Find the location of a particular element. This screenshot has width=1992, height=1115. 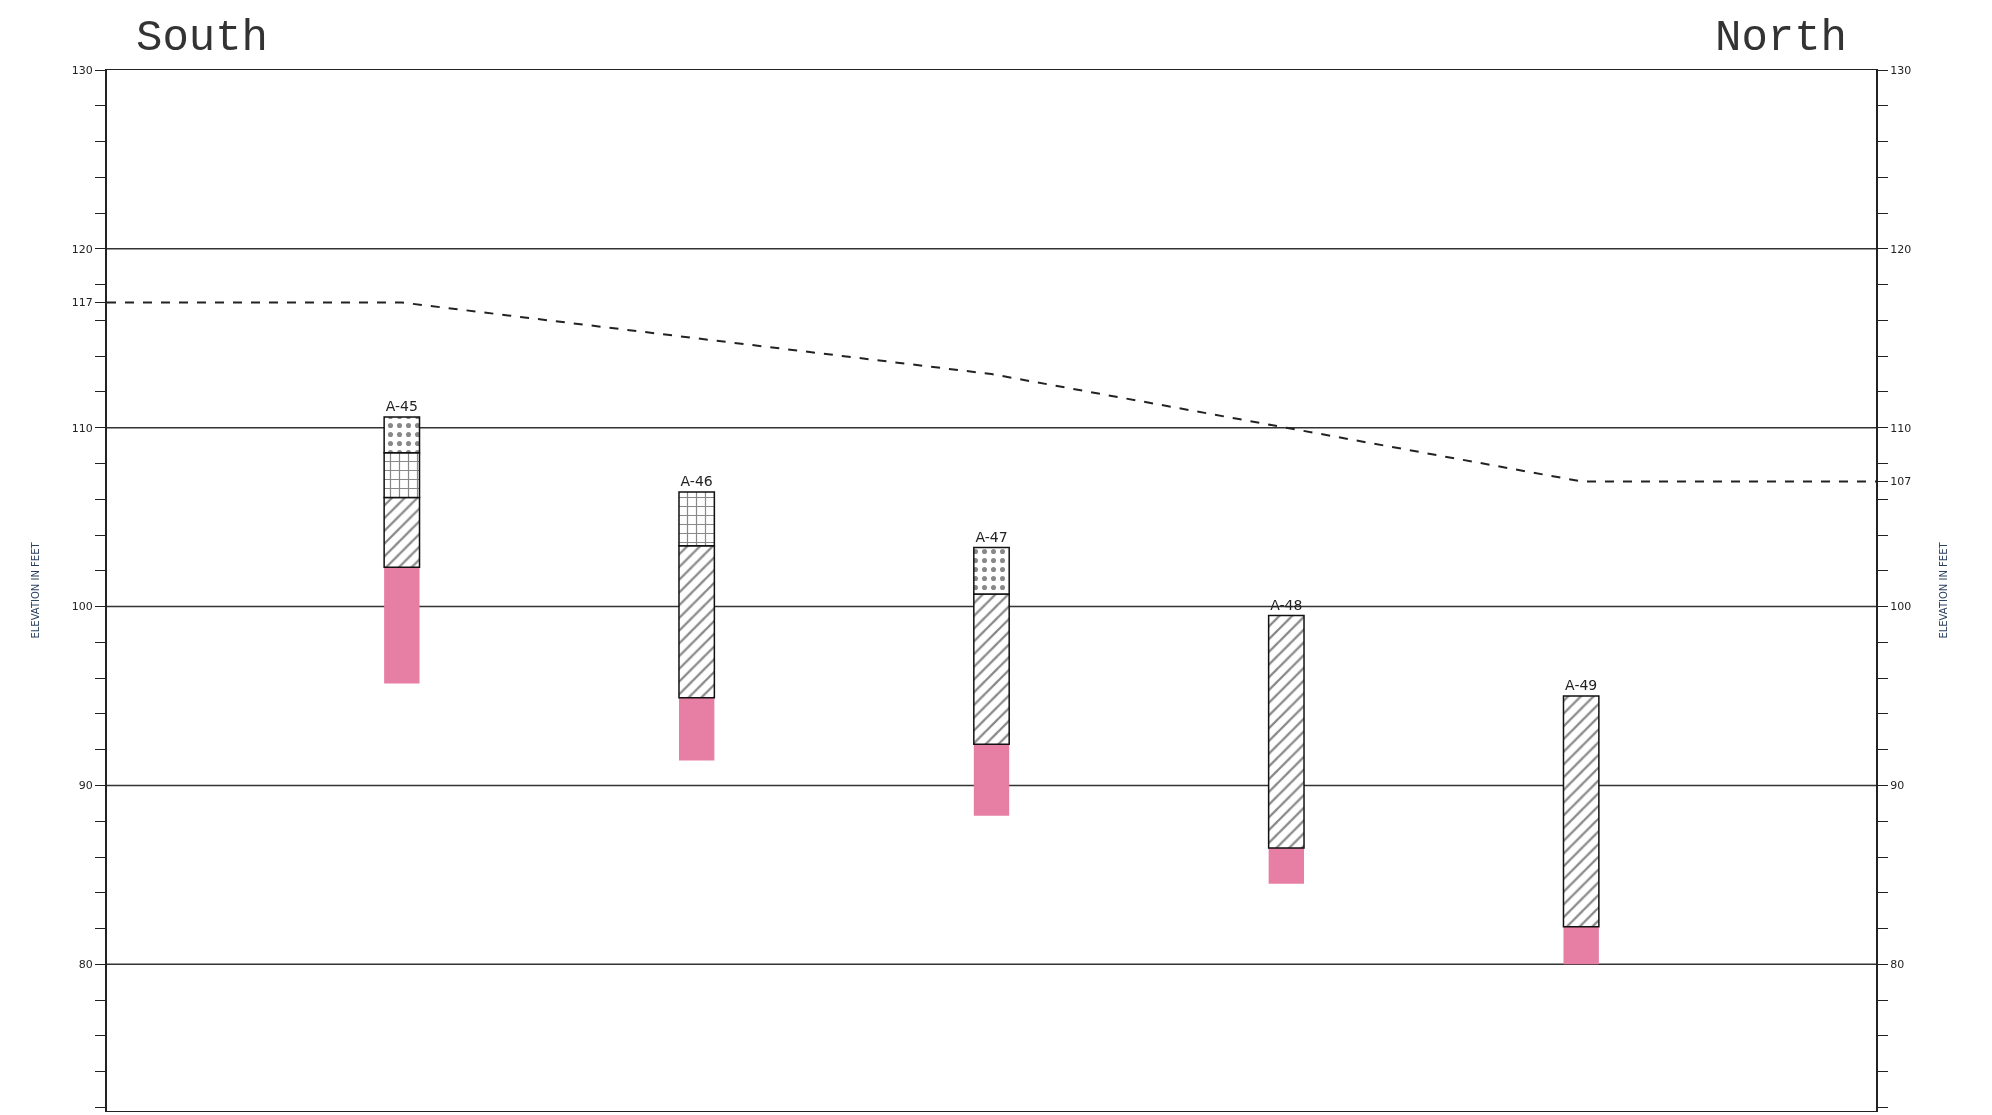

y2-axis-title: ELEVATION IN FEET is located at coordinates (1944, 590).